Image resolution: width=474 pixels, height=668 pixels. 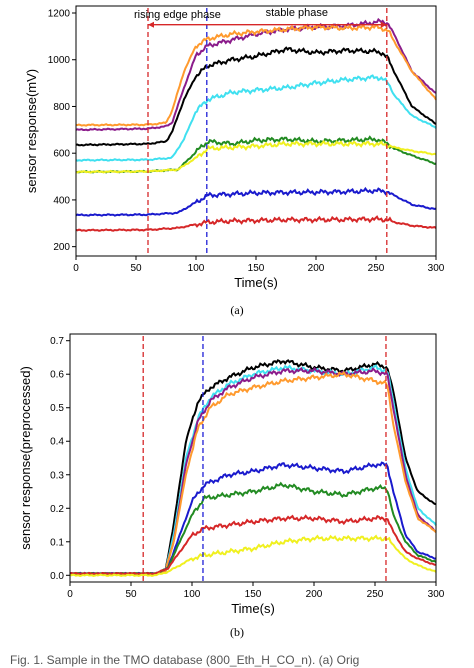 What do you see at coordinates (57, 375) in the screenshot?
I see `y-tick-label: 0.6` at bounding box center [57, 375].